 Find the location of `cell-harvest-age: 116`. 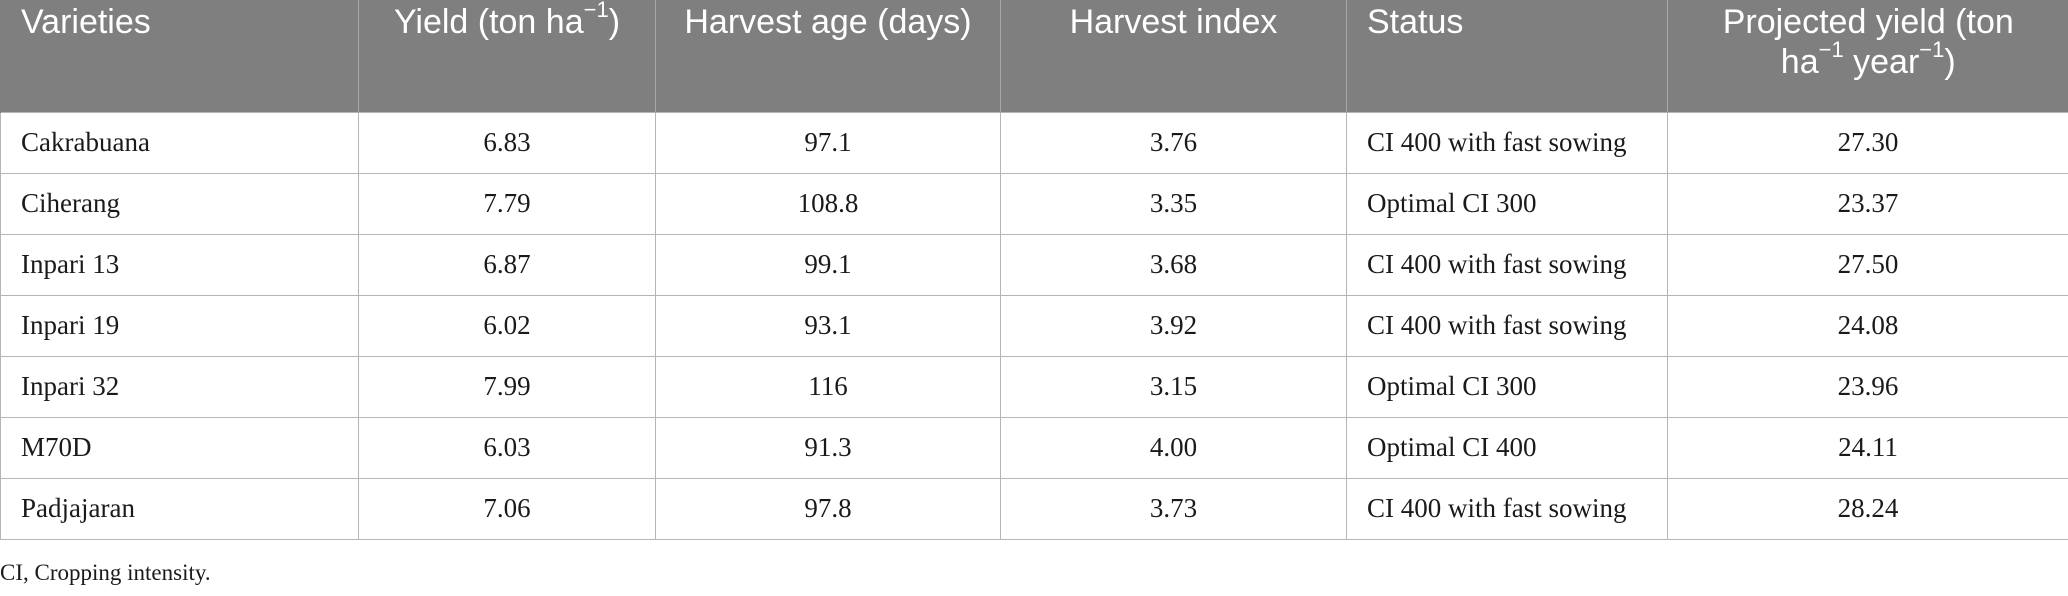

cell-harvest-age: 116 is located at coordinates (828, 386).